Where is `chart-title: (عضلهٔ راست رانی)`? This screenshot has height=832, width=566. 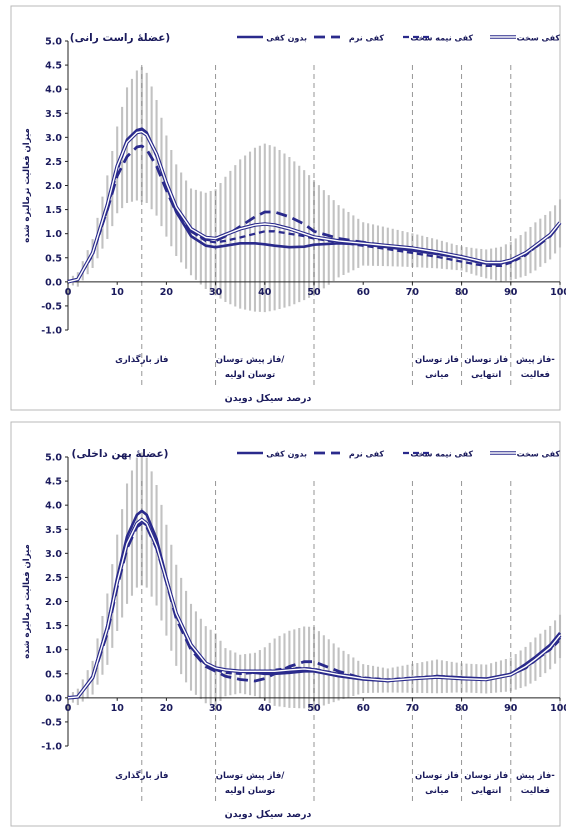
chart-title: (عضلهٔ راست رانی) is located at coordinates (120, 38).